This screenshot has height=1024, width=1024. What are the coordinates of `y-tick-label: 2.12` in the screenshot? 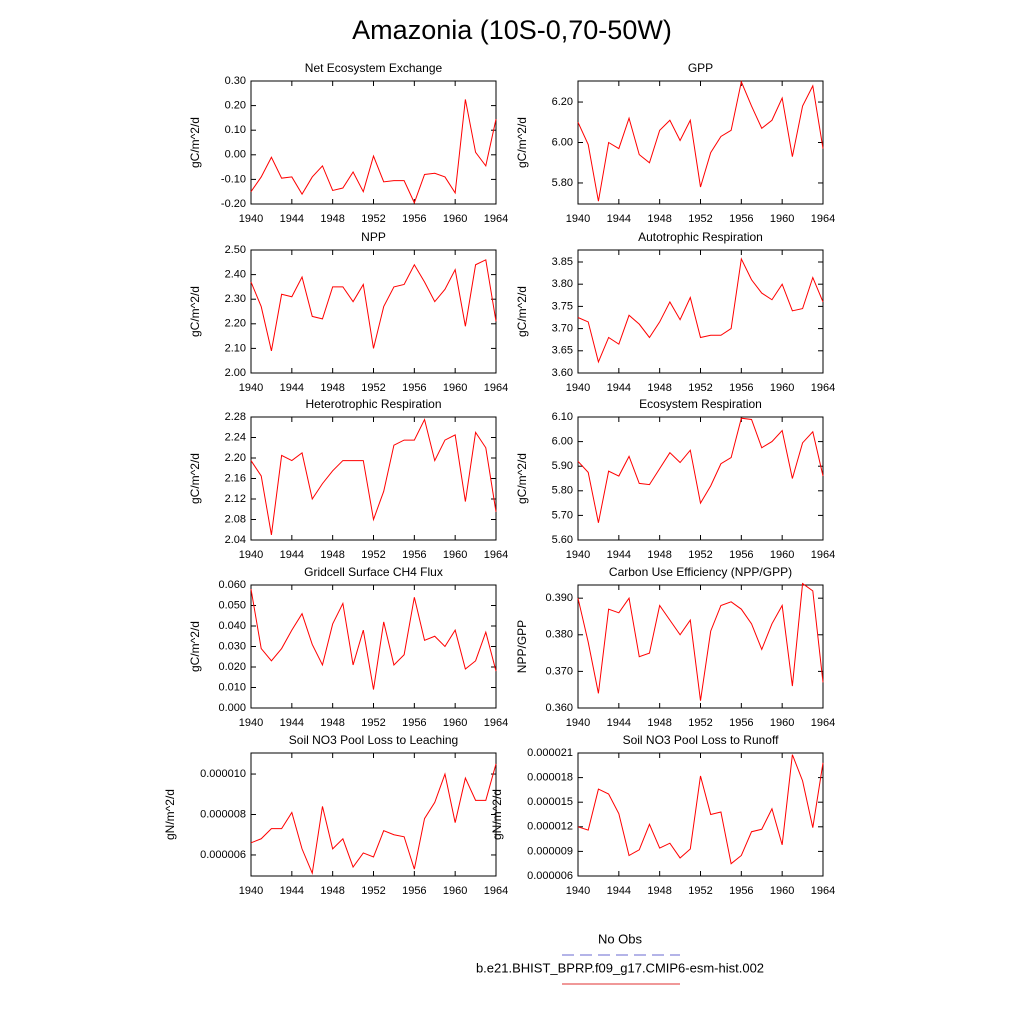 It's located at (235, 499).